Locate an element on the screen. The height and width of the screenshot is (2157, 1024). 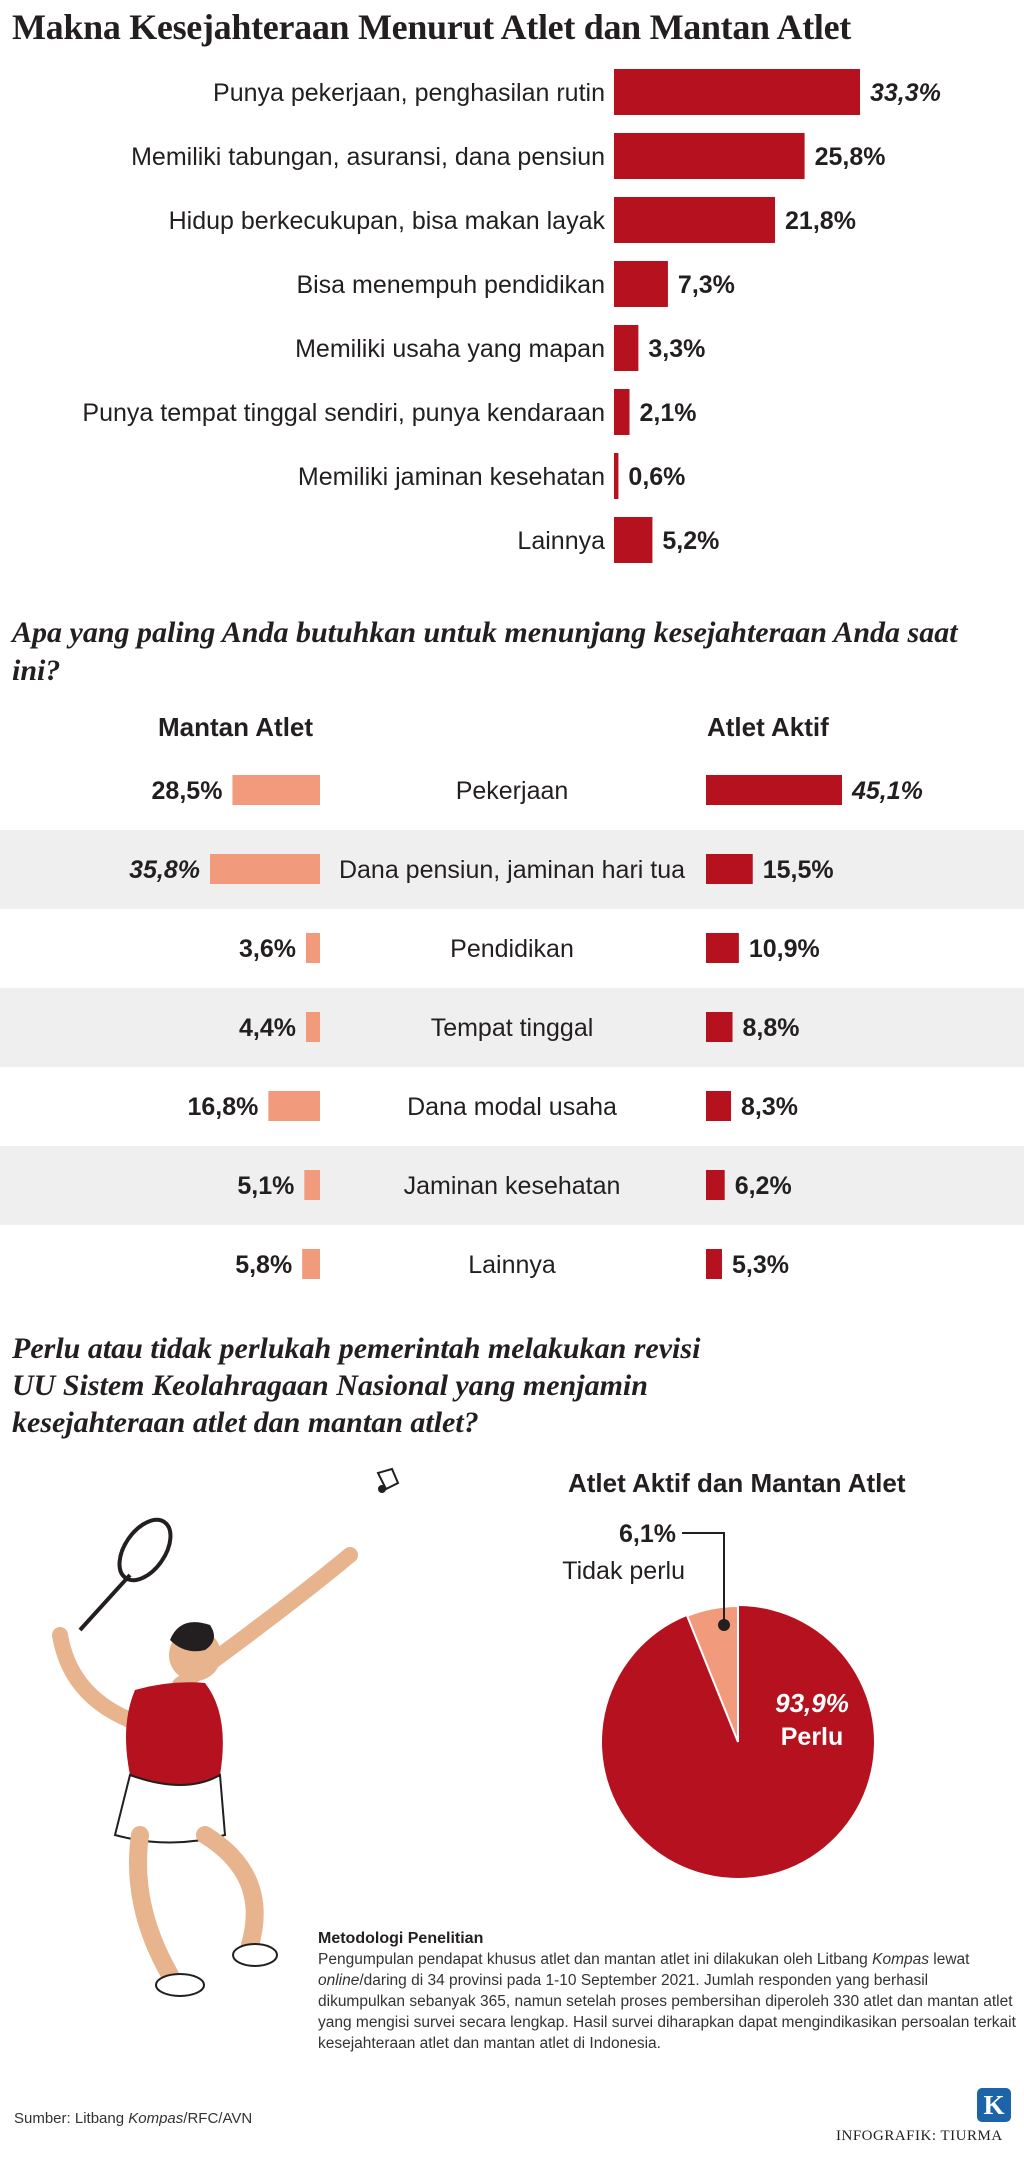
value-label: 33,3% is located at coordinates (905, 93).